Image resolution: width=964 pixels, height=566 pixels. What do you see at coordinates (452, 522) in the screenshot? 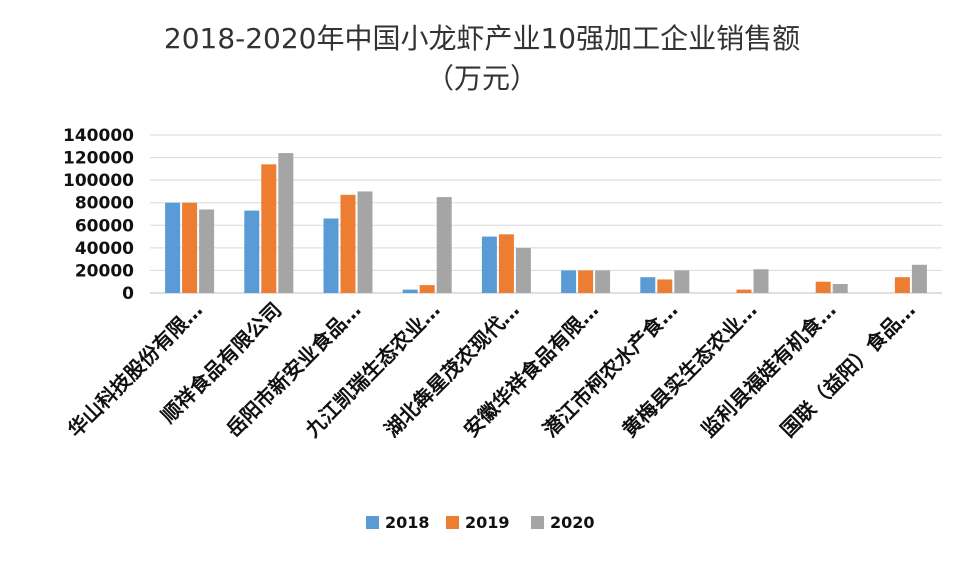
I see `legend-swatch-2019` at bounding box center [452, 522].